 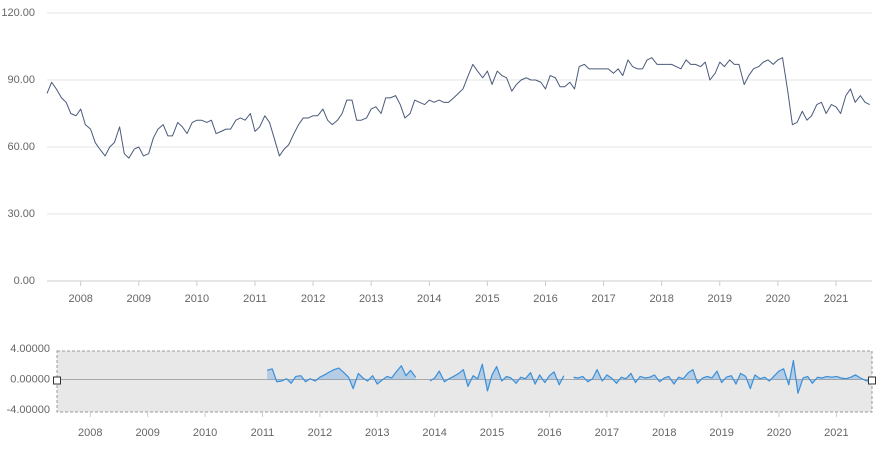 I want to click on y-tick-label: 0.00000, so click(x=30, y=379).